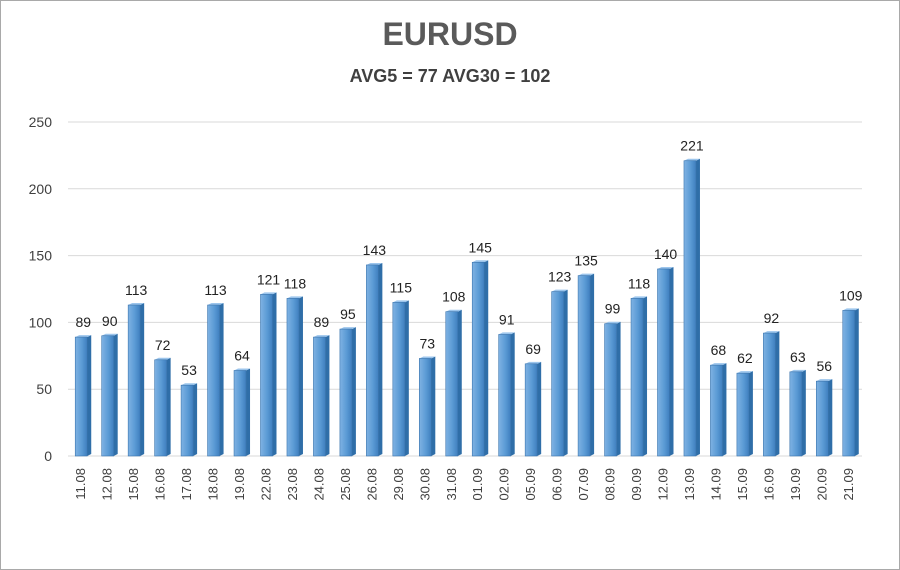  Describe the element at coordinates (560, 277) in the screenshot. I see `data-label: 123` at that location.